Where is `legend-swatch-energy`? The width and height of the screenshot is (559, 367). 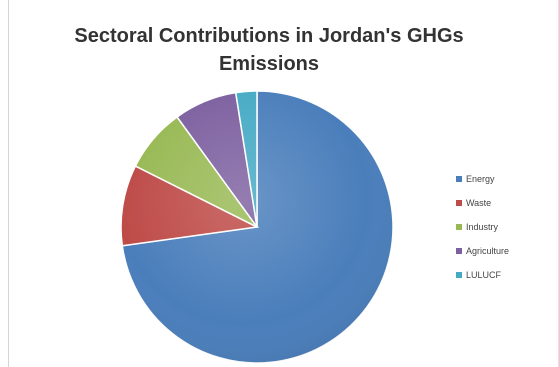 legend-swatch-energy is located at coordinates (459, 179).